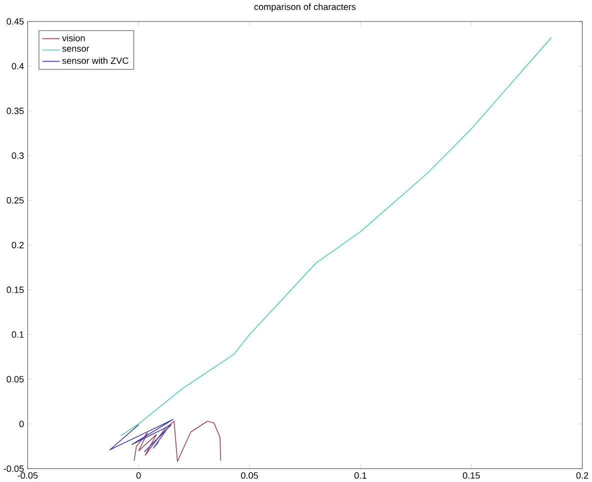 The height and width of the screenshot is (482, 592). Describe the element at coordinates (15, 21) in the screenshot. I see `y-tick-label: 0.45` at that location.